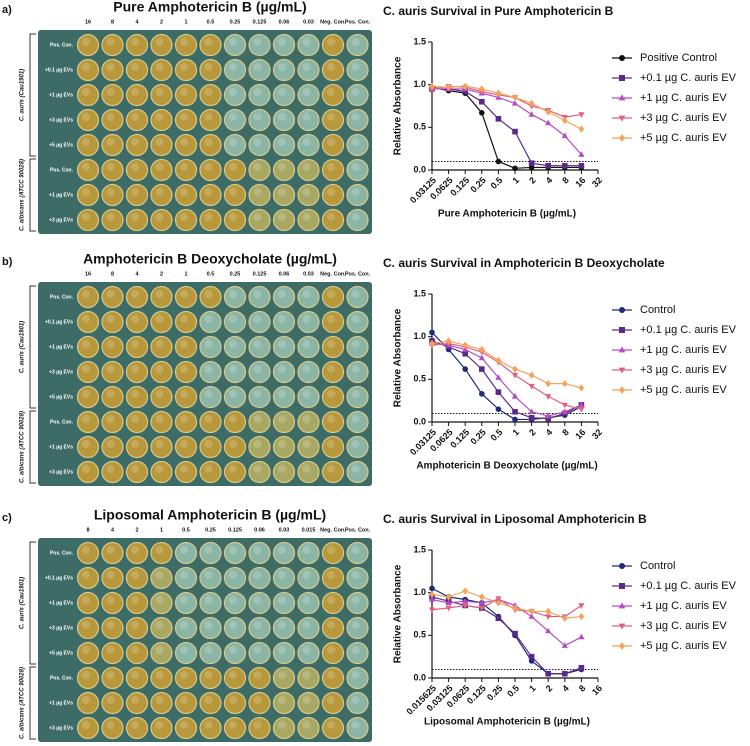 This screenshot has width=750, height=746. Describe the element at coordinates (205, 640) in the screenshot. I see `plate-photo` at that location.